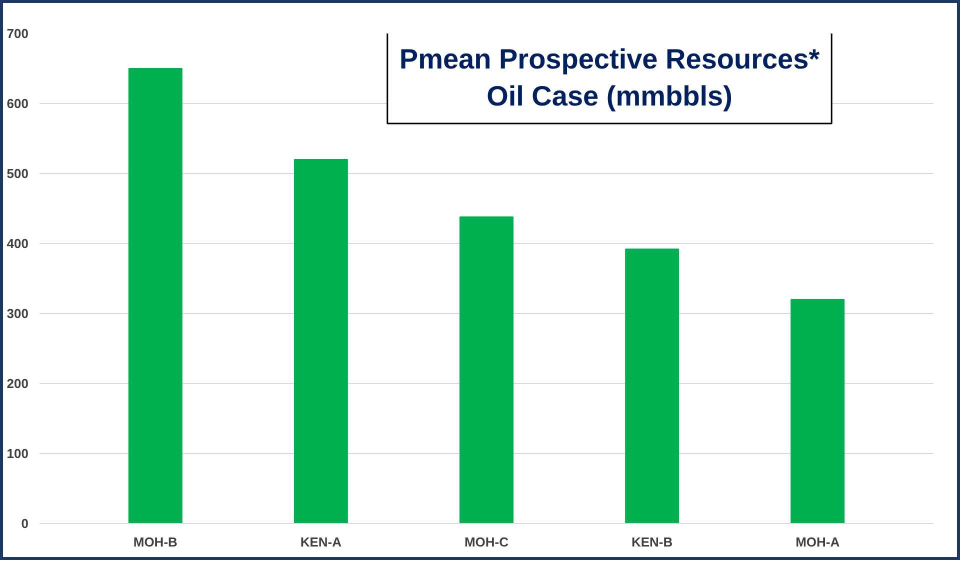 The width and height of the screenshot is (974, 584). What do you see at coordinates (17, 313) in the screenshot?
I see `y-tick-label: 300` at bounding box center [17, 313].